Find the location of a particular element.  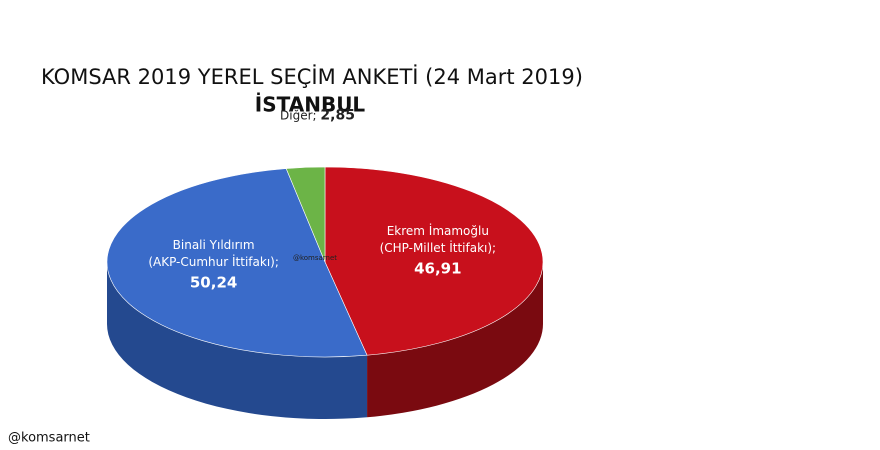

category-line: (CHP-Millet İttifakı); is located at coordinates (438, 247).